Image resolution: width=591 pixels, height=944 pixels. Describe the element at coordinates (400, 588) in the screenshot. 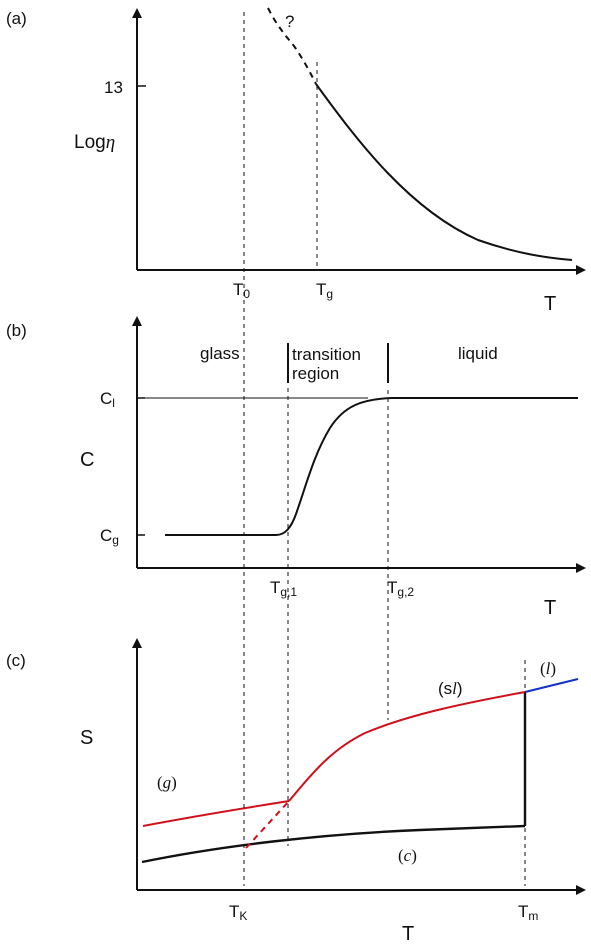

I see `panel-b-tg2-label: Tg,2` at that location.